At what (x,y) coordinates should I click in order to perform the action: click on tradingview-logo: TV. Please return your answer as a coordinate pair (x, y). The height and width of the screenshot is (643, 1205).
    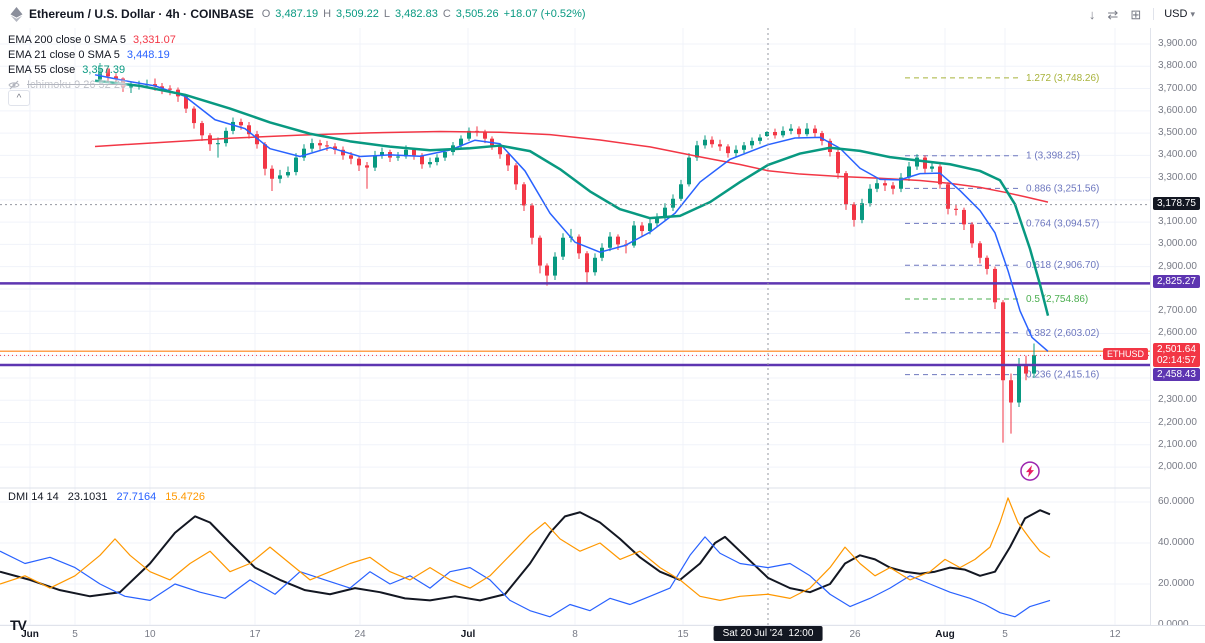
    Looking at the image, I should click on (18, 625).